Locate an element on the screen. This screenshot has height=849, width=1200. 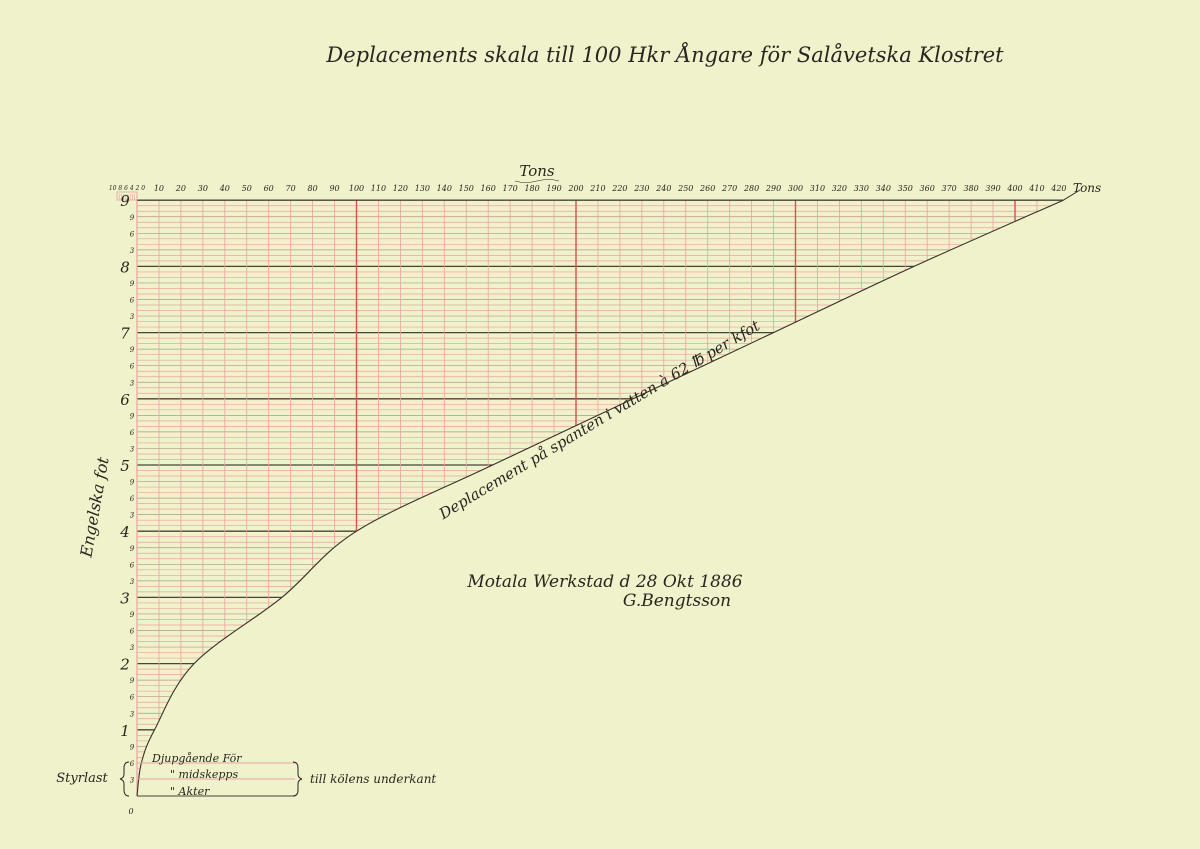
x-tick-label: 170 is located at coordinates (510, 188).